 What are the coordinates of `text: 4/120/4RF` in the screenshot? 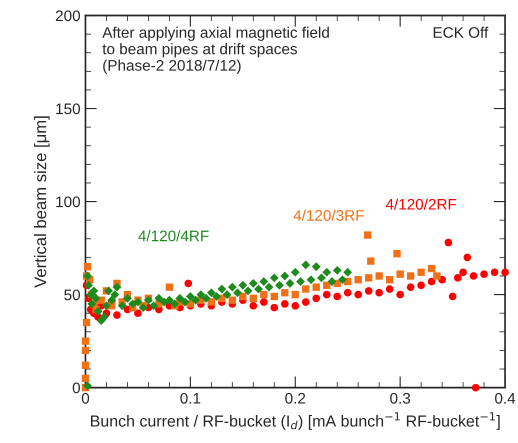 It's located at (173, 236).